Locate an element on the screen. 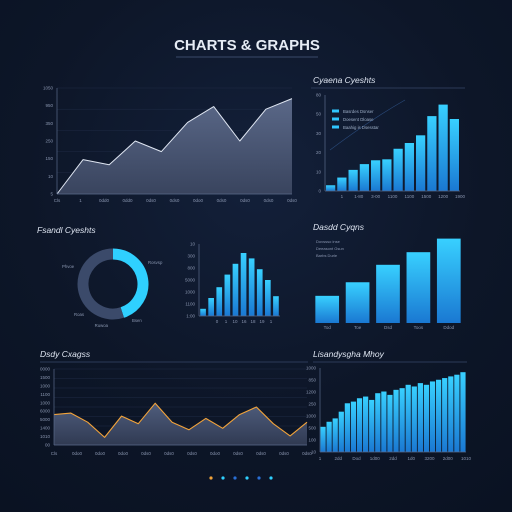 The width and height of the screenshot is (512, 512). x-tick-label: 1d00 is located at coordinates (375, 458).